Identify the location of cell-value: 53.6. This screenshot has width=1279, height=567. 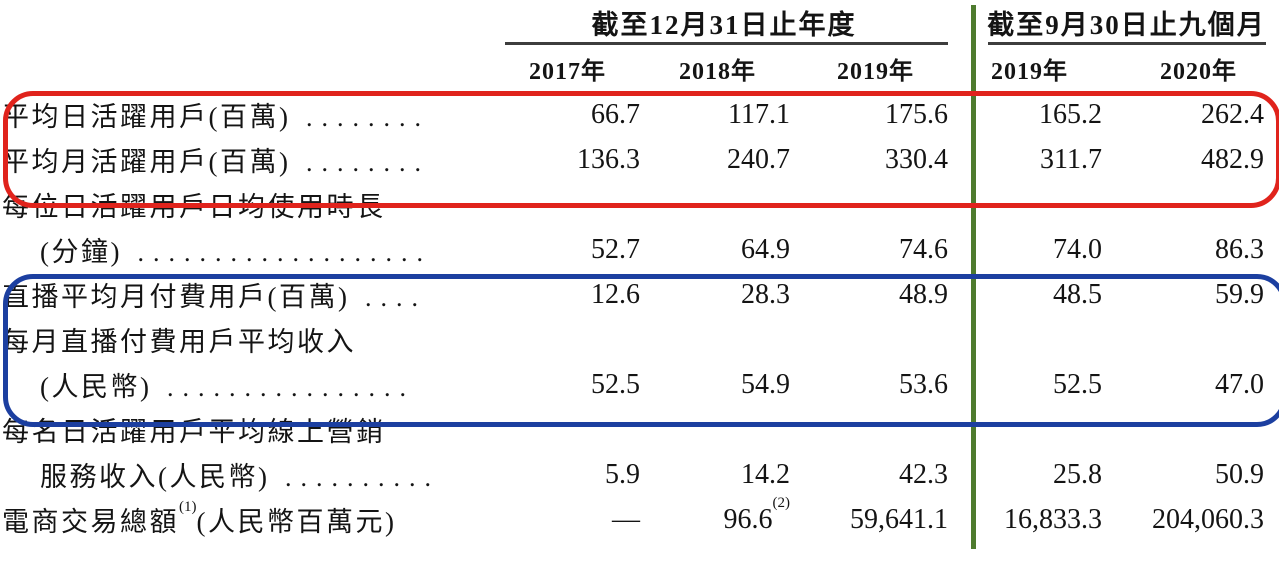
(924, 384).